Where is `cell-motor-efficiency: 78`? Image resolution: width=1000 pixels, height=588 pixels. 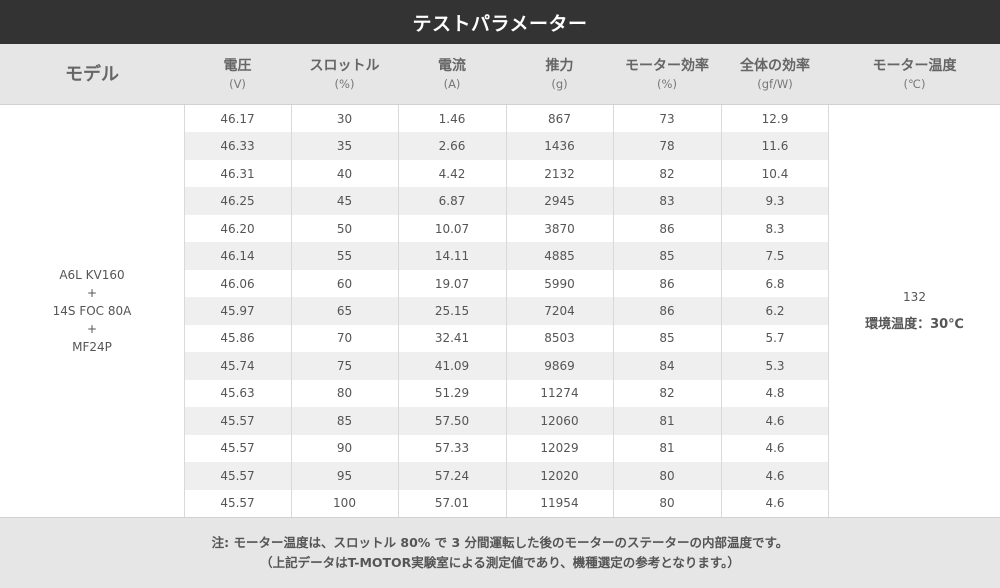
cell-motor-efficiency: 78 is located at coordinates (667, 146).